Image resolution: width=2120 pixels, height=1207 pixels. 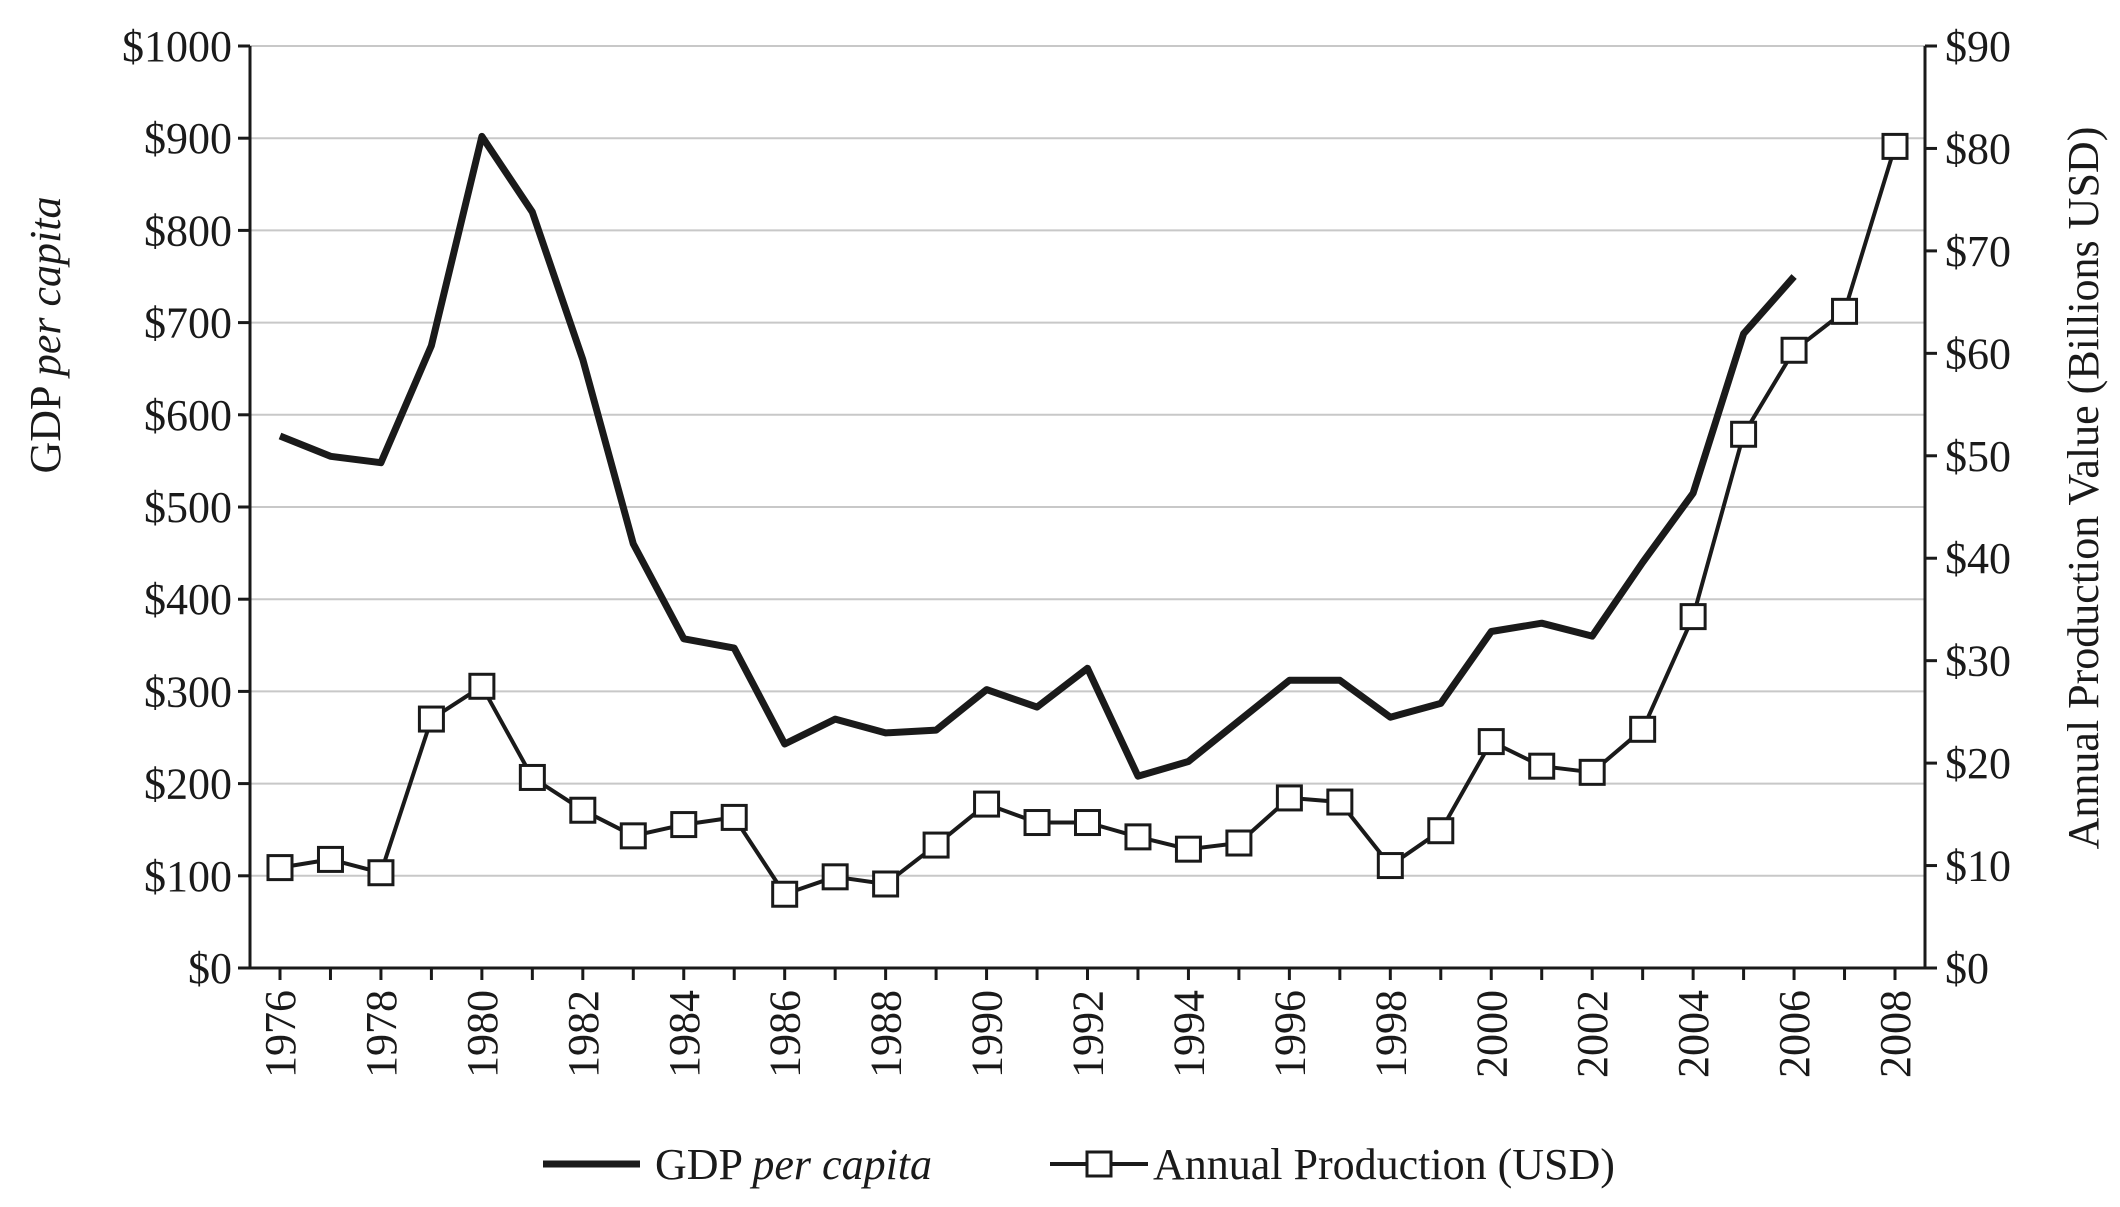 What do you see at coordinates (1978, 456) in the screenshot?
I see `right-tick-label: $50` at bounding box center [1978, 456].